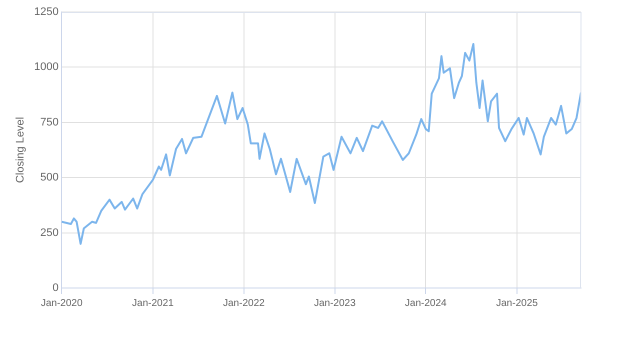 The image size is (623, 350). What do you see at coordinates (49, 122) in the screenshot?
I see `y-tick-label: 750` at bounding box center [49, 122].